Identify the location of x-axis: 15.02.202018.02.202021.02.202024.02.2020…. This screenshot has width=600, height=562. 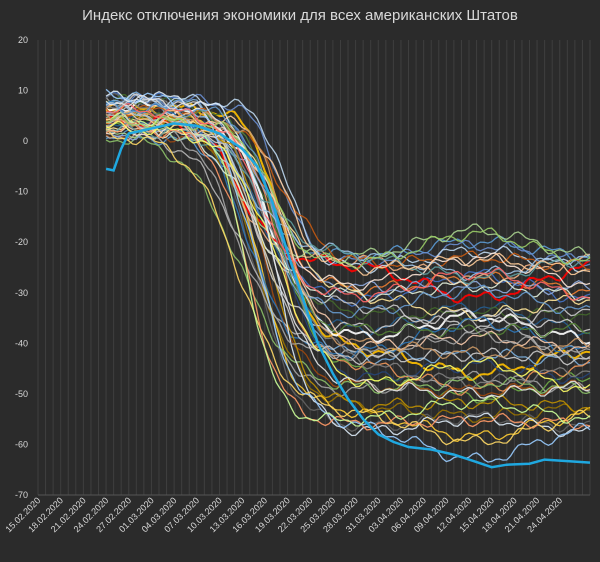
(283, 514).